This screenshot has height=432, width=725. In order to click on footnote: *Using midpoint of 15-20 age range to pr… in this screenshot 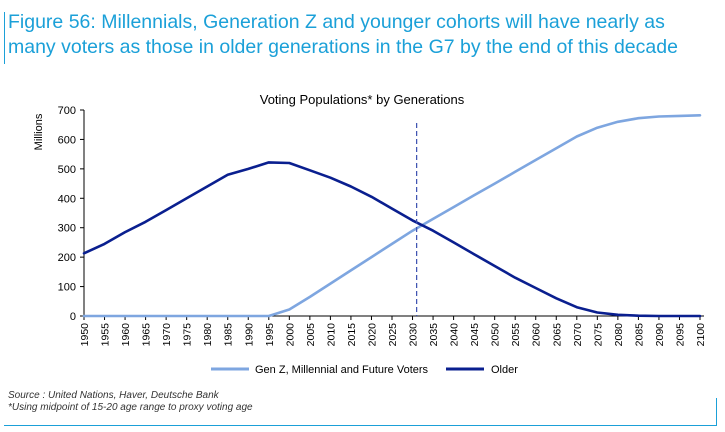, I will do `click(130, 407)`.